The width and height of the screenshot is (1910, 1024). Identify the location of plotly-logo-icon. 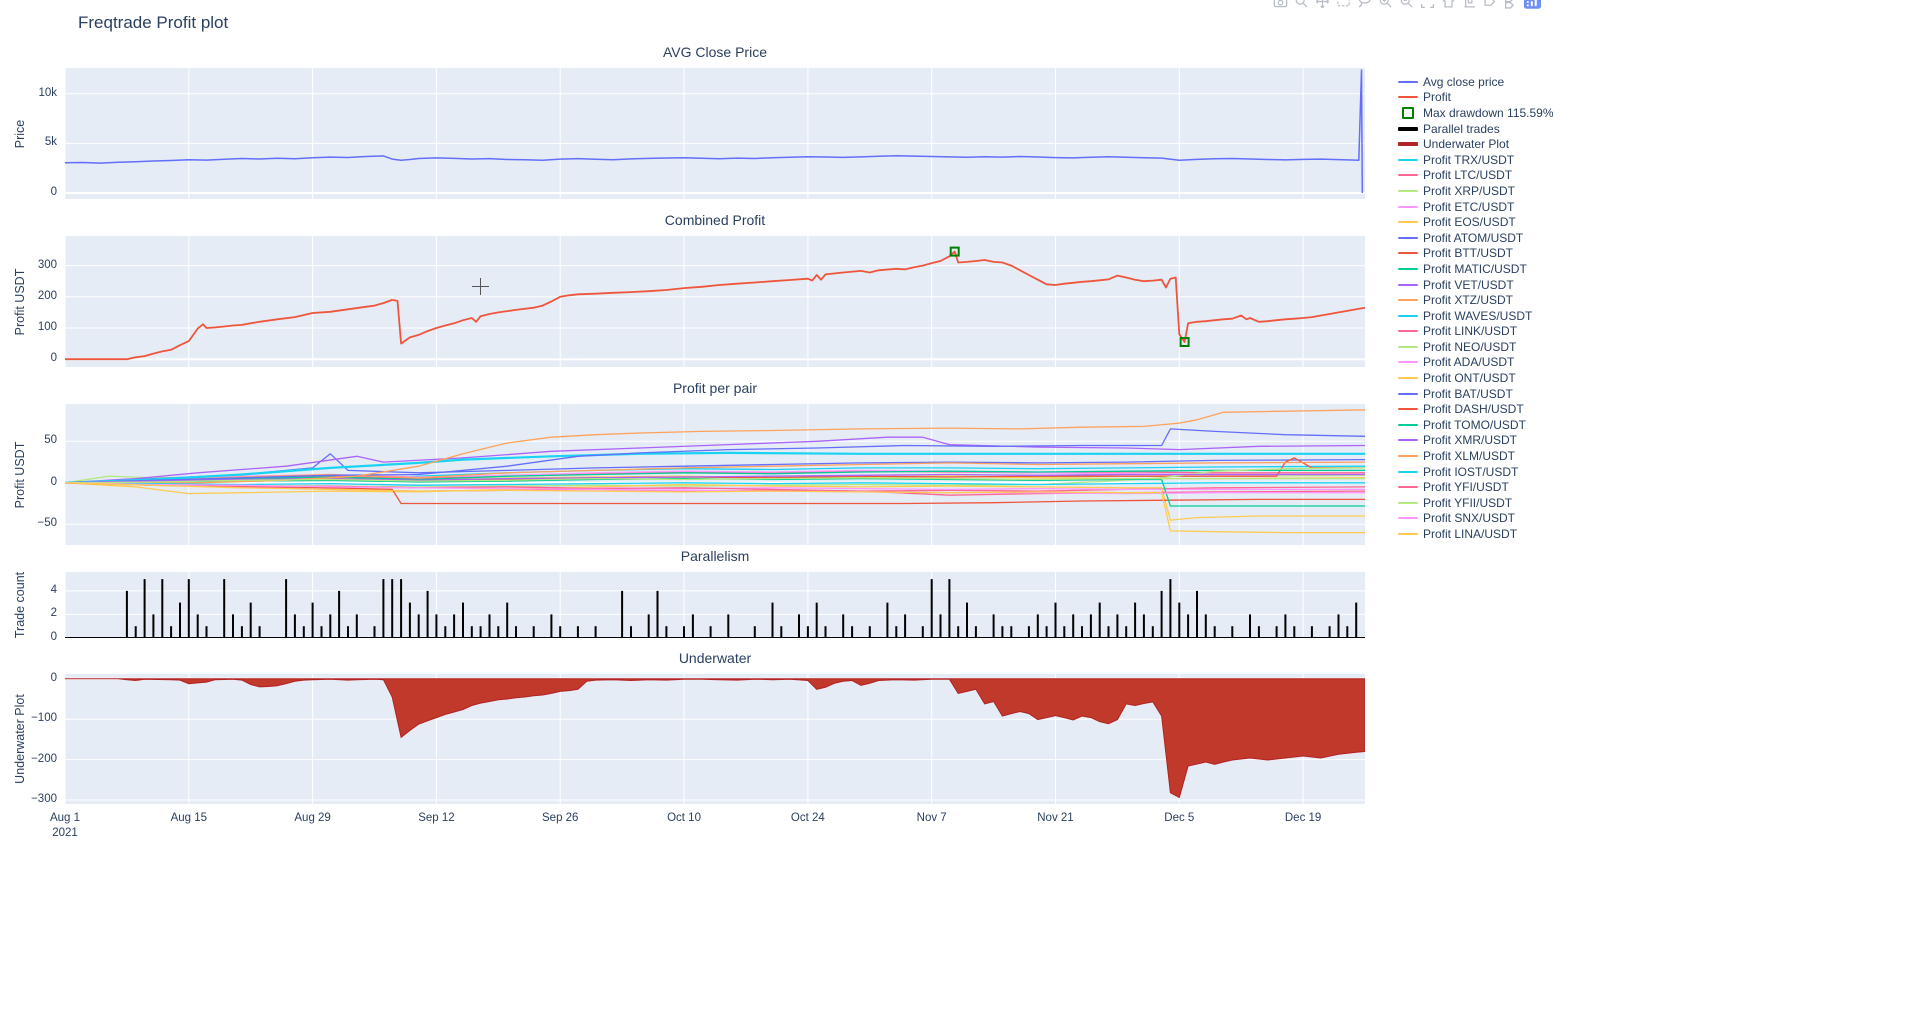
(1532, 4).